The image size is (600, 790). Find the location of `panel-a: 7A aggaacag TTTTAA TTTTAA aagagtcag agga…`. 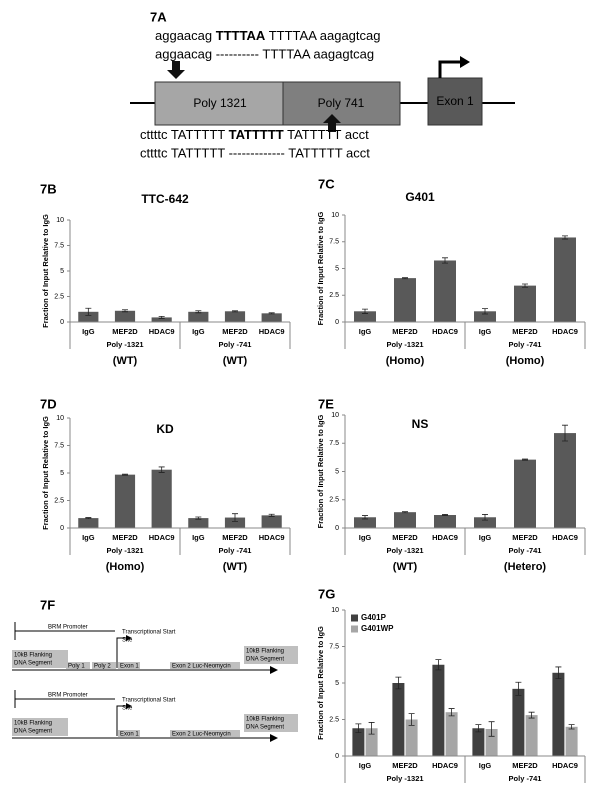

panel-a: 7A aggaacag TTTTAA TTTTAA aagagtcag agga… is located at coordinates (322, 84).